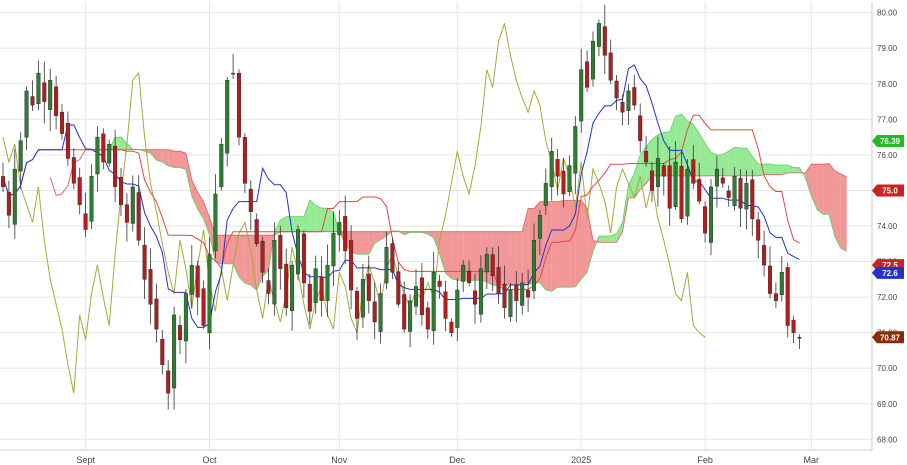  What do you see at coordinates (888, 239) in the screenshot?
I see `price-tags: 76.39 75.0 72.572.6 70.87` at bounding box center [888, 239].